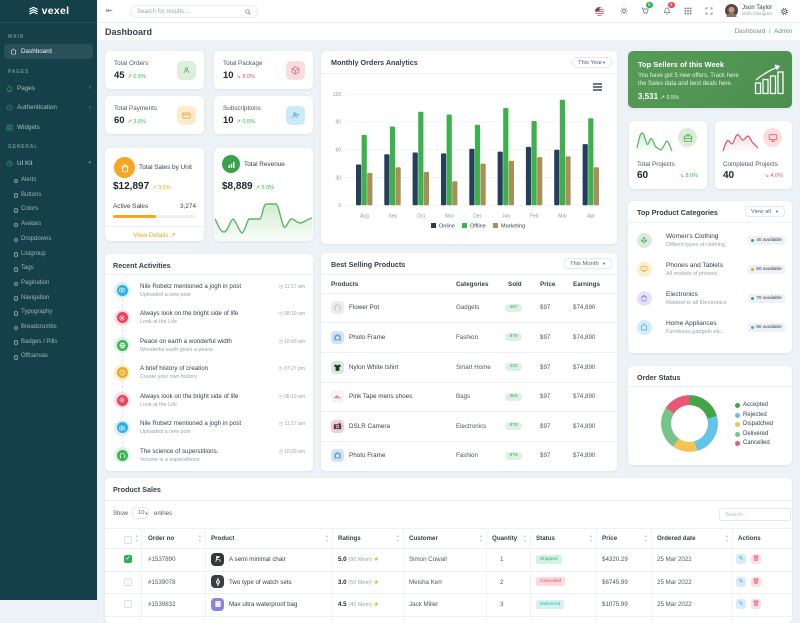 The height and width of the screenshot is (623, 800). What do you see at coordinates (338, 123) in the screenshot?
I see `svg-text: 90` at bounding box center [338, 123].